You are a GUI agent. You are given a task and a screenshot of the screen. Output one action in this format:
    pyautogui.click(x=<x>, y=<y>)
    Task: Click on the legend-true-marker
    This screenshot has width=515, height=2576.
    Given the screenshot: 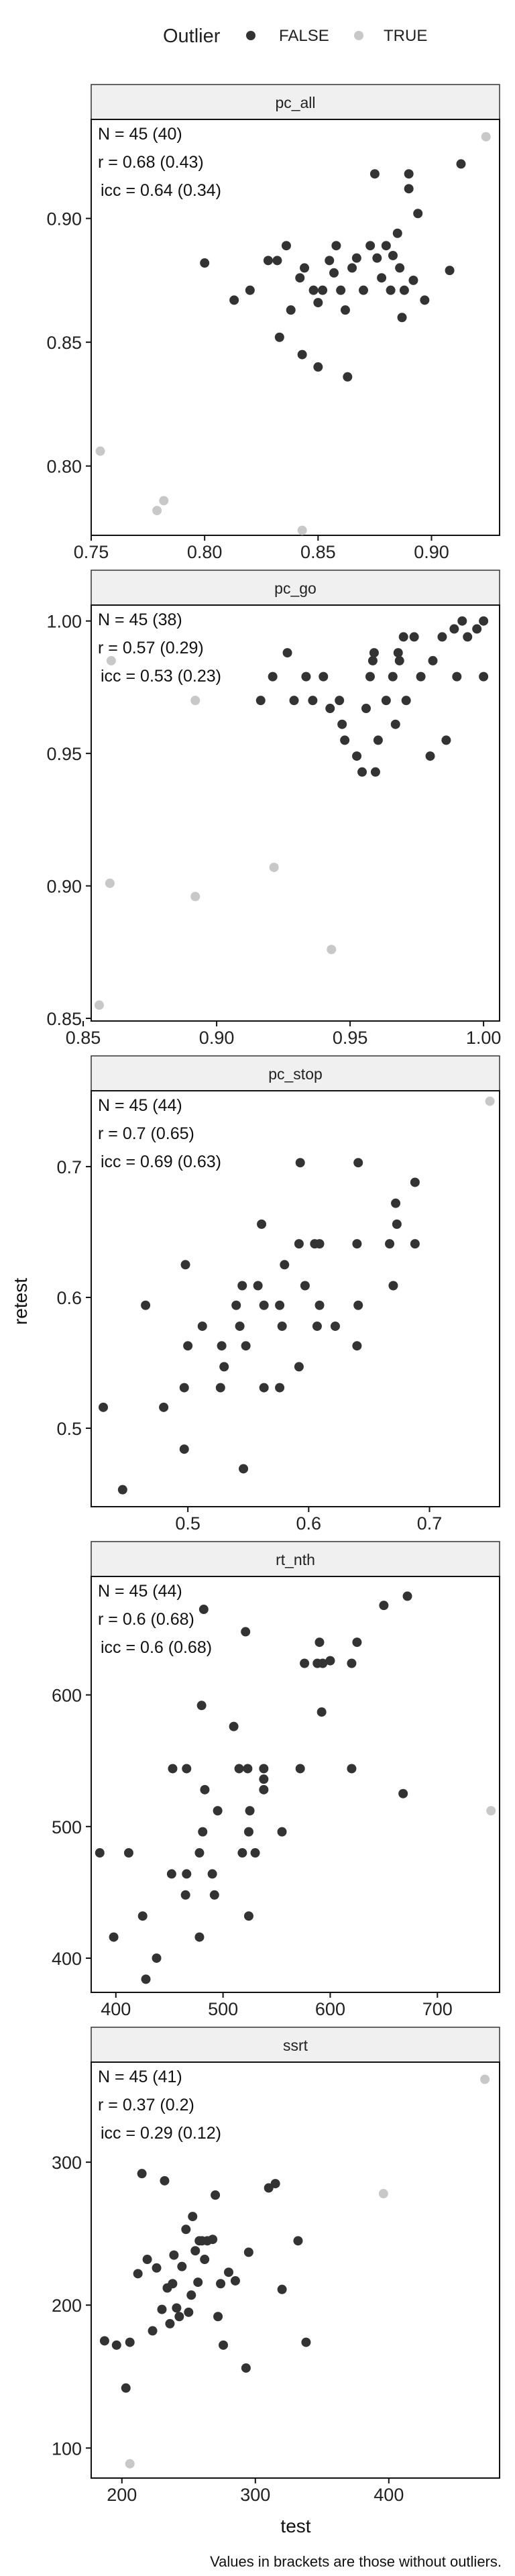 What is the action you would take?
    pyautogui.click(x=358, y=35)
    